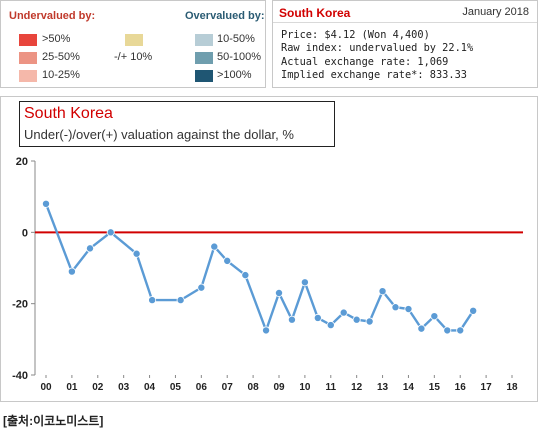 This screenshot has width=540, height=436. Describe the element at coordinates (202, 387) in the screenshot. I see `x-tick-label: 06` at that location.